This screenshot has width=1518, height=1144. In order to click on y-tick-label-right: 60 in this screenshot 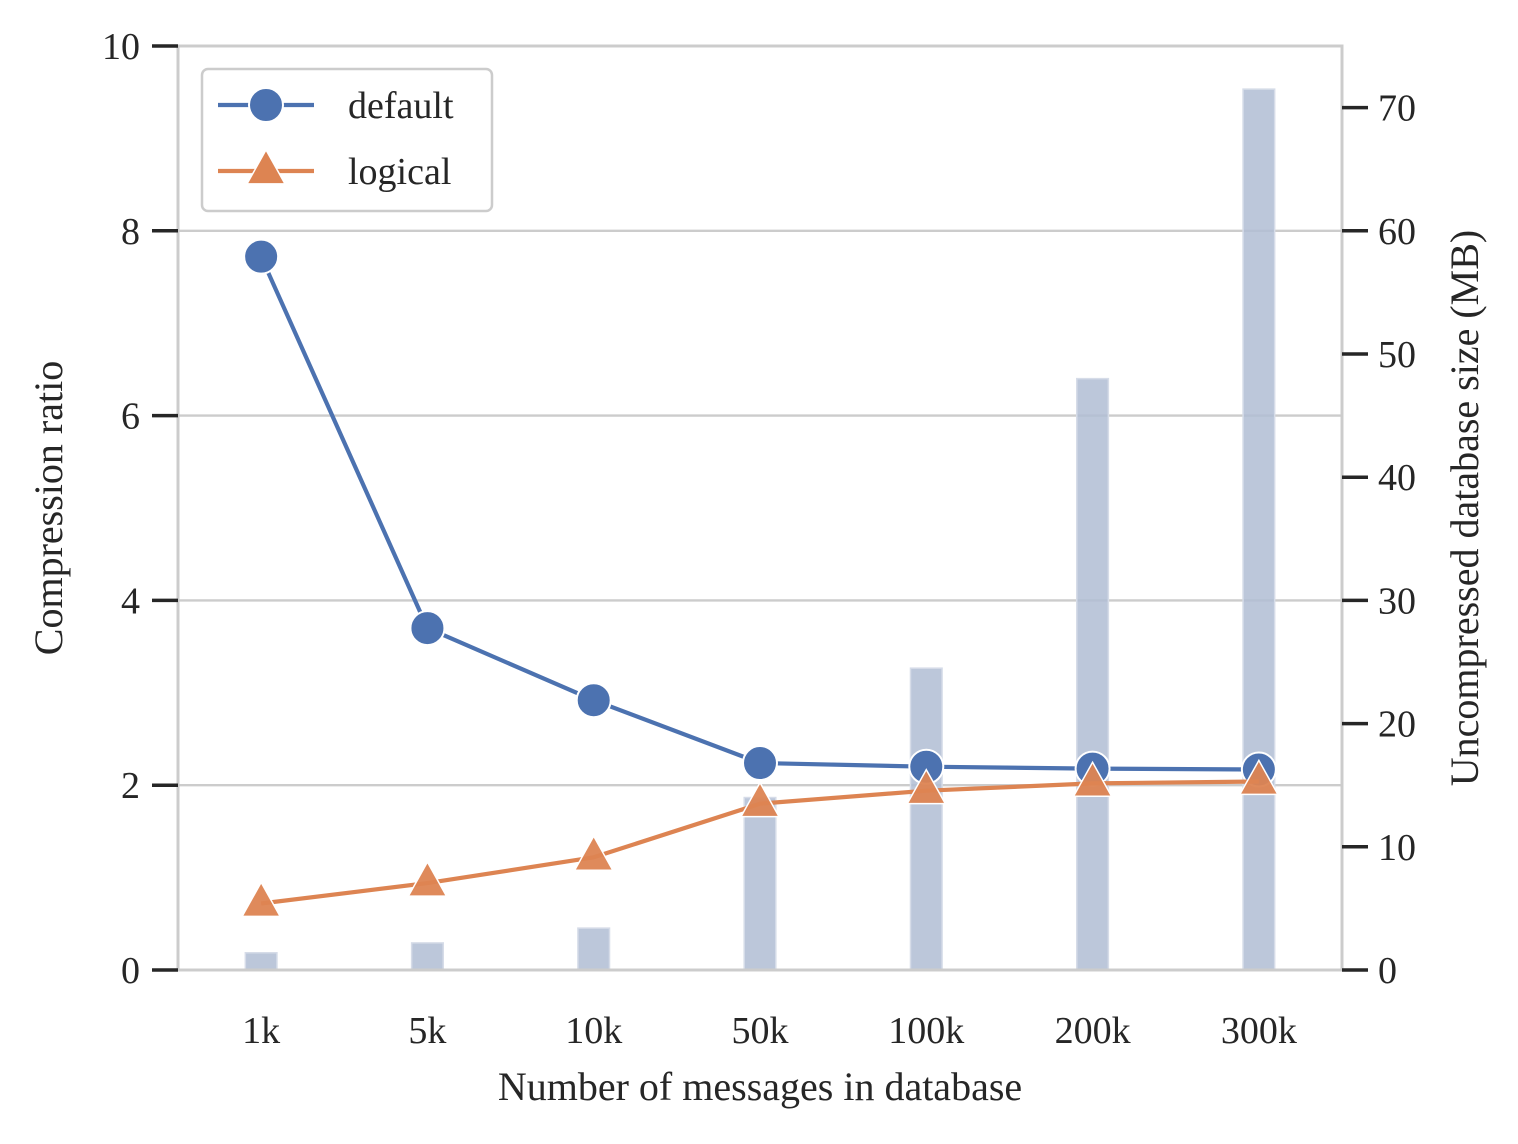, I will do `click(1397, 232)`.